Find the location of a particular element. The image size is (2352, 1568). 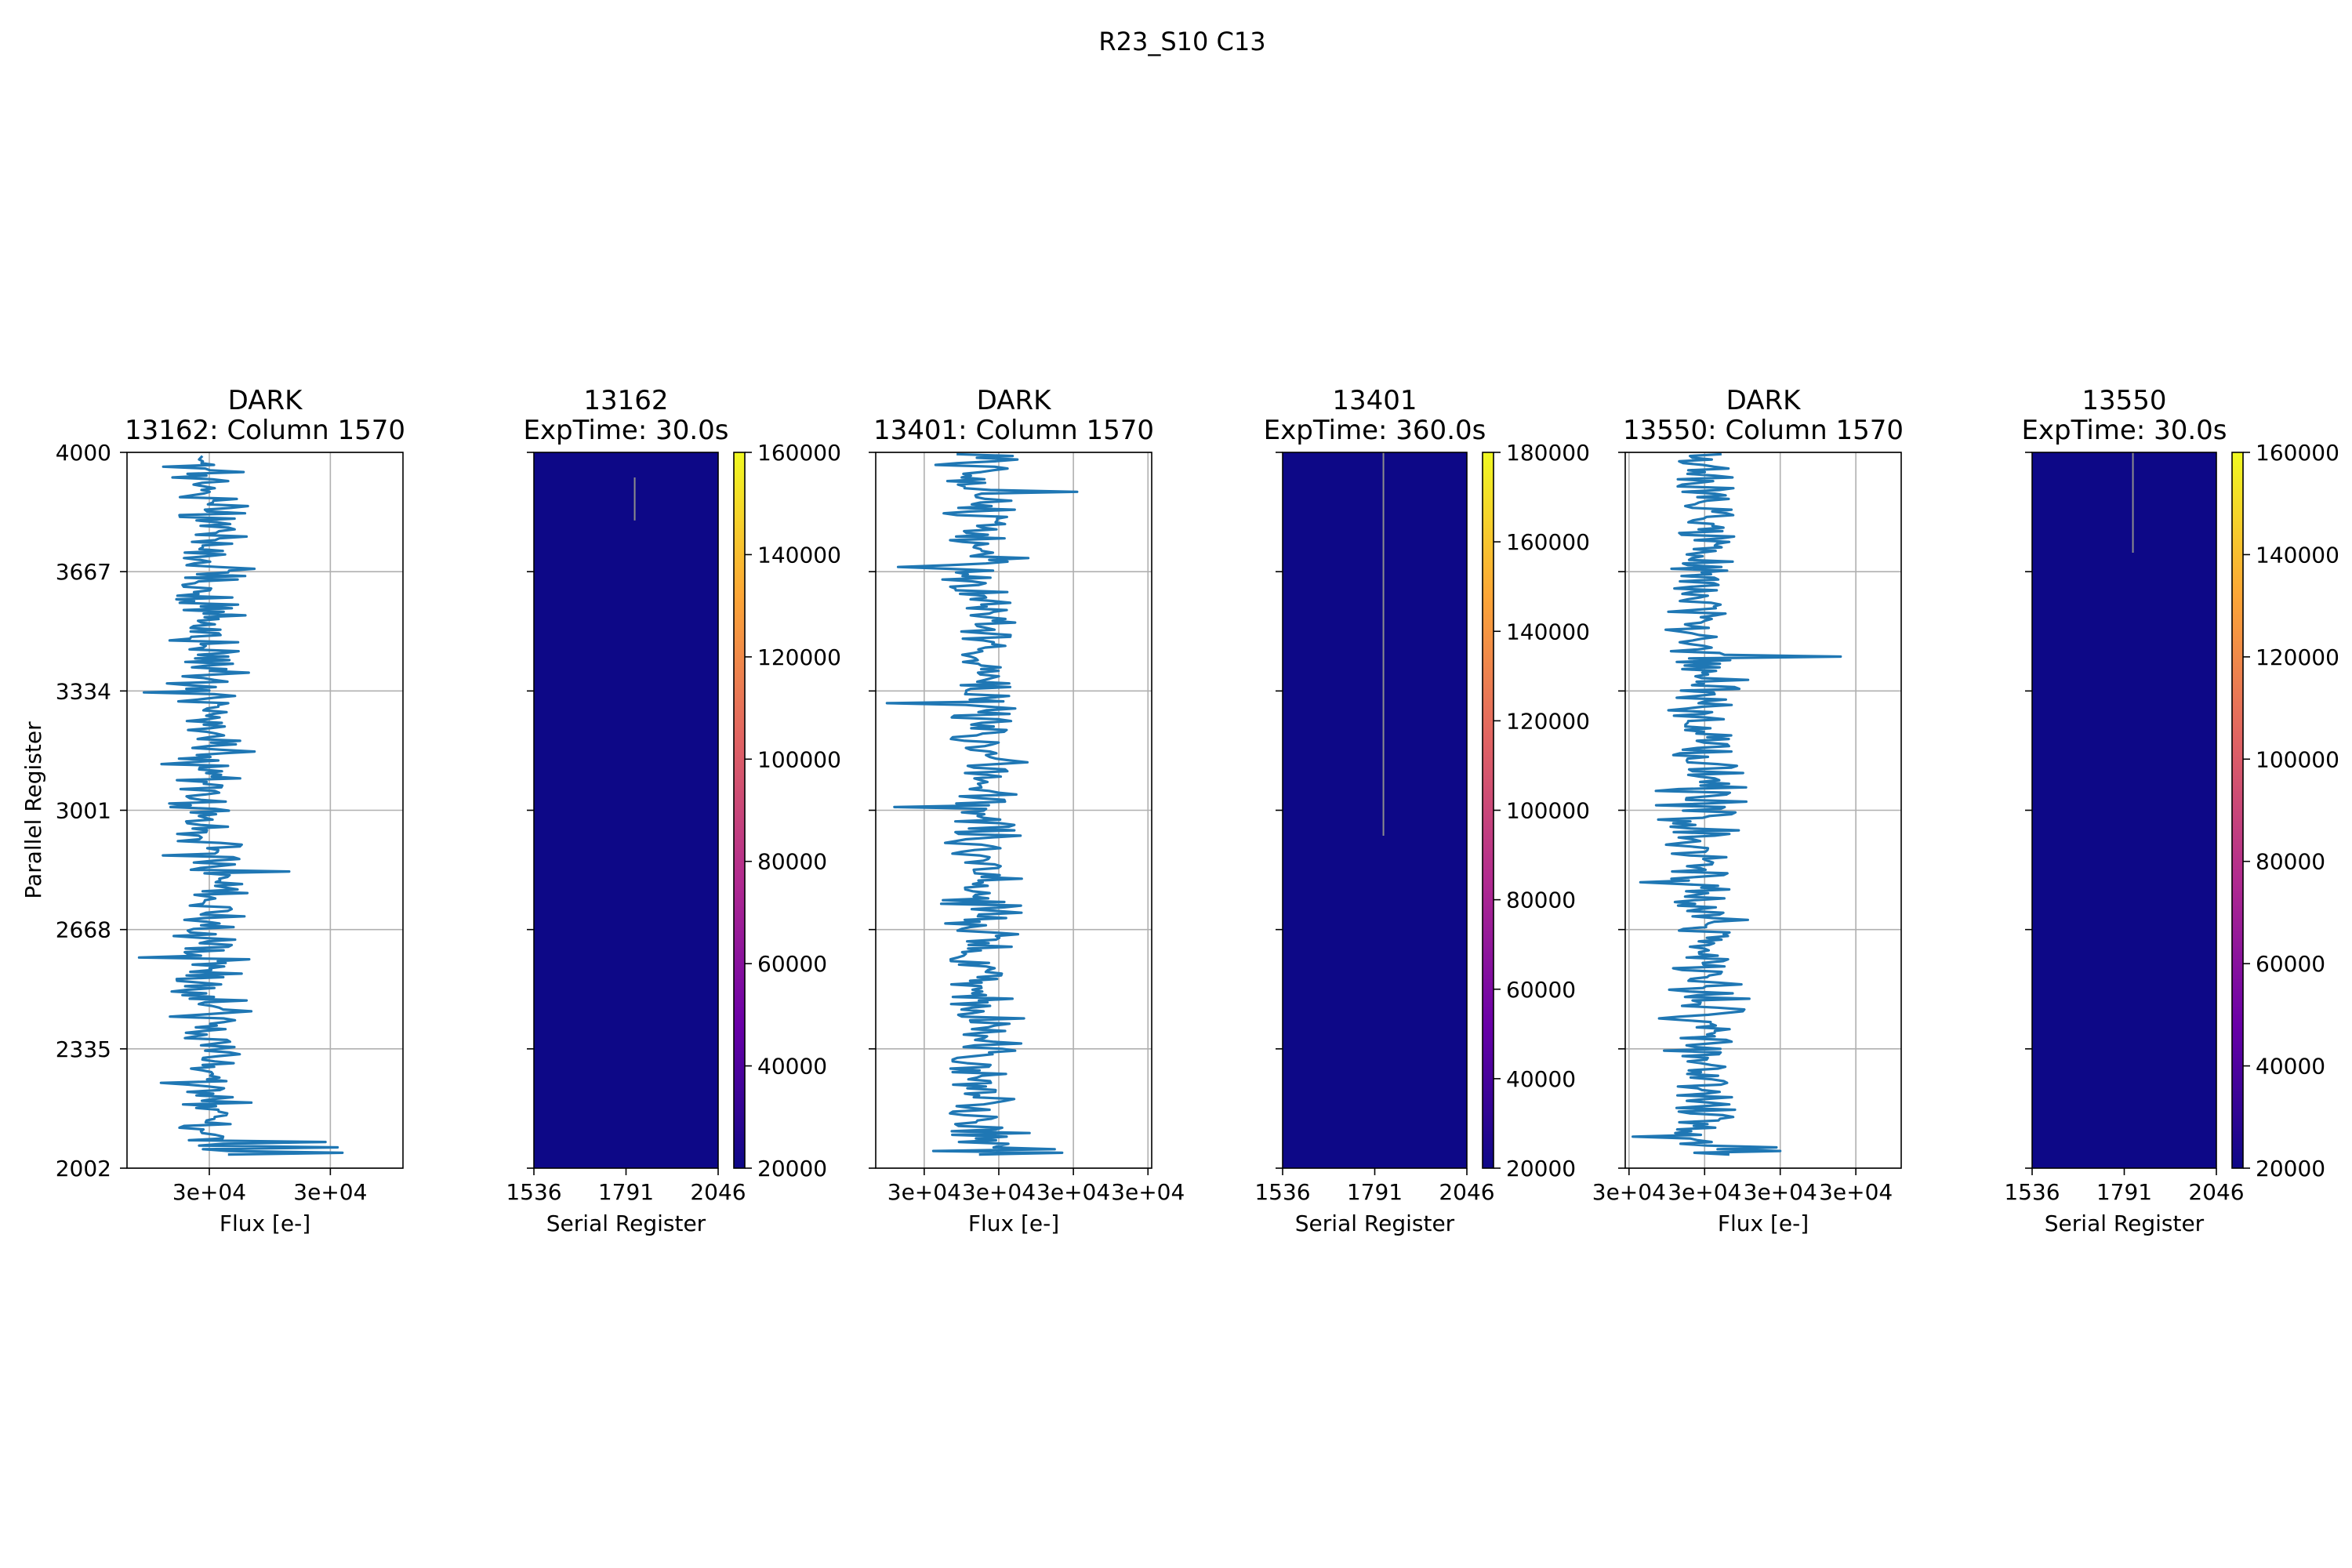

figure-title: R23_S10 C13 is located at coordinates (1181, 41).